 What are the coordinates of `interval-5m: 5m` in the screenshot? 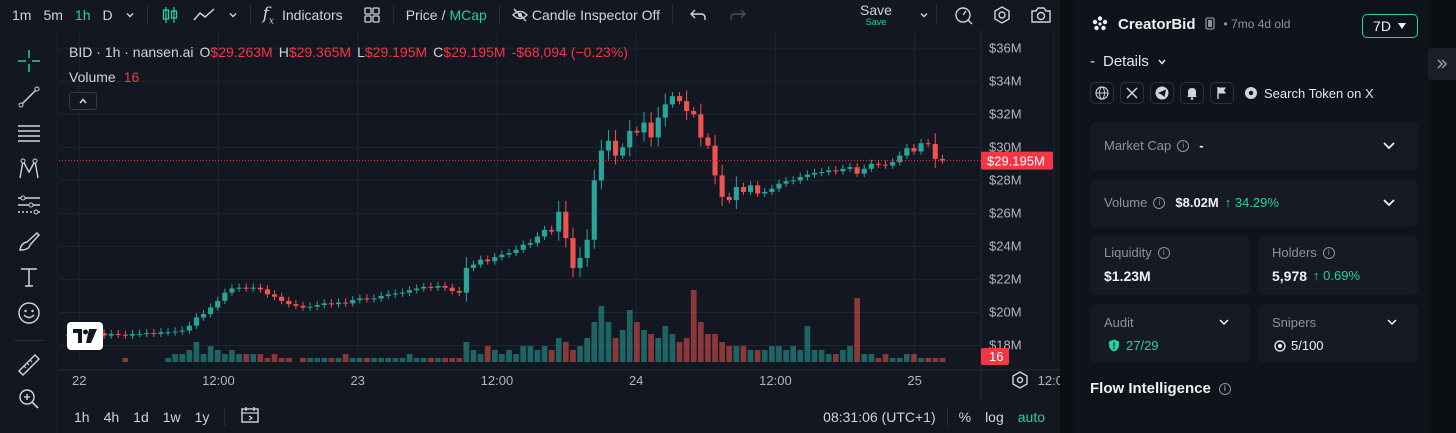 It's located at (53, 15).